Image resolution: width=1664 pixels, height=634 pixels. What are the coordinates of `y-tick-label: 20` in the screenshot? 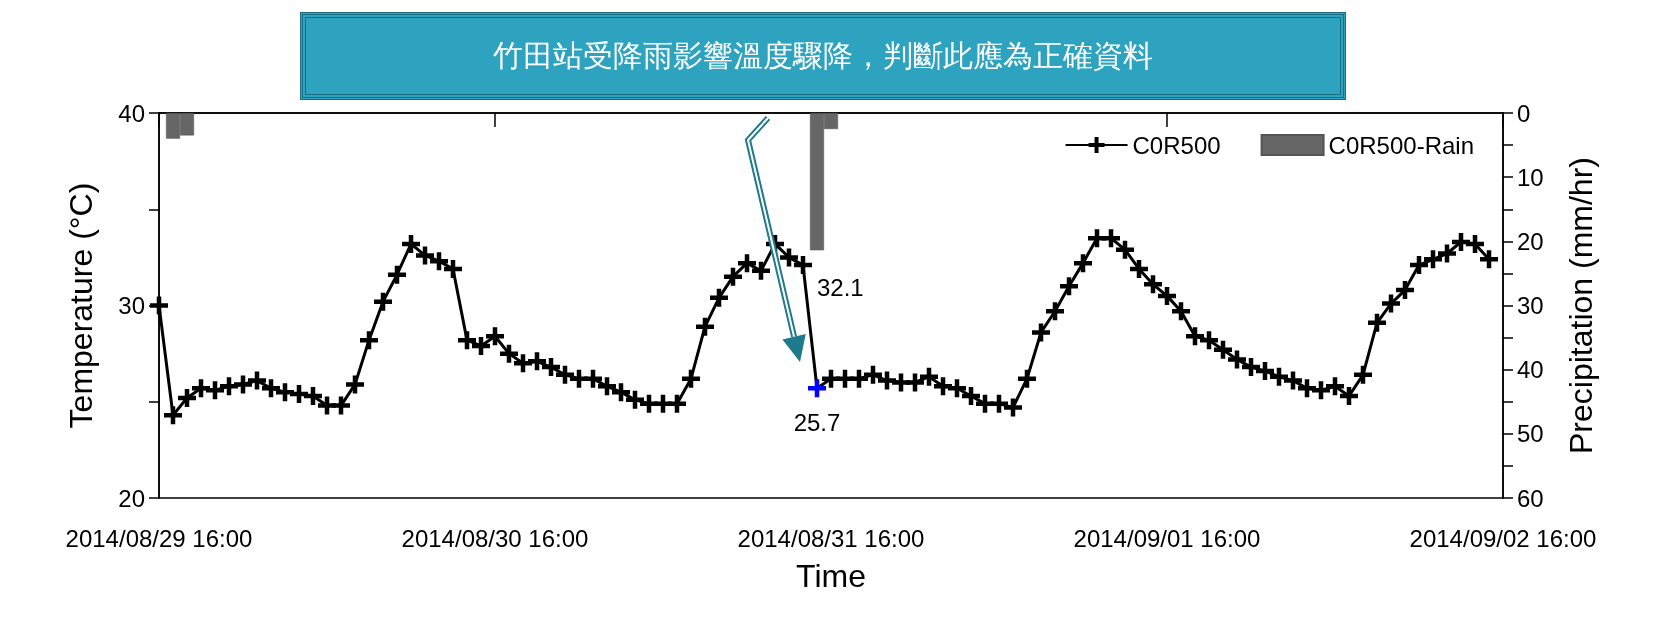 It's located at (131, 498).